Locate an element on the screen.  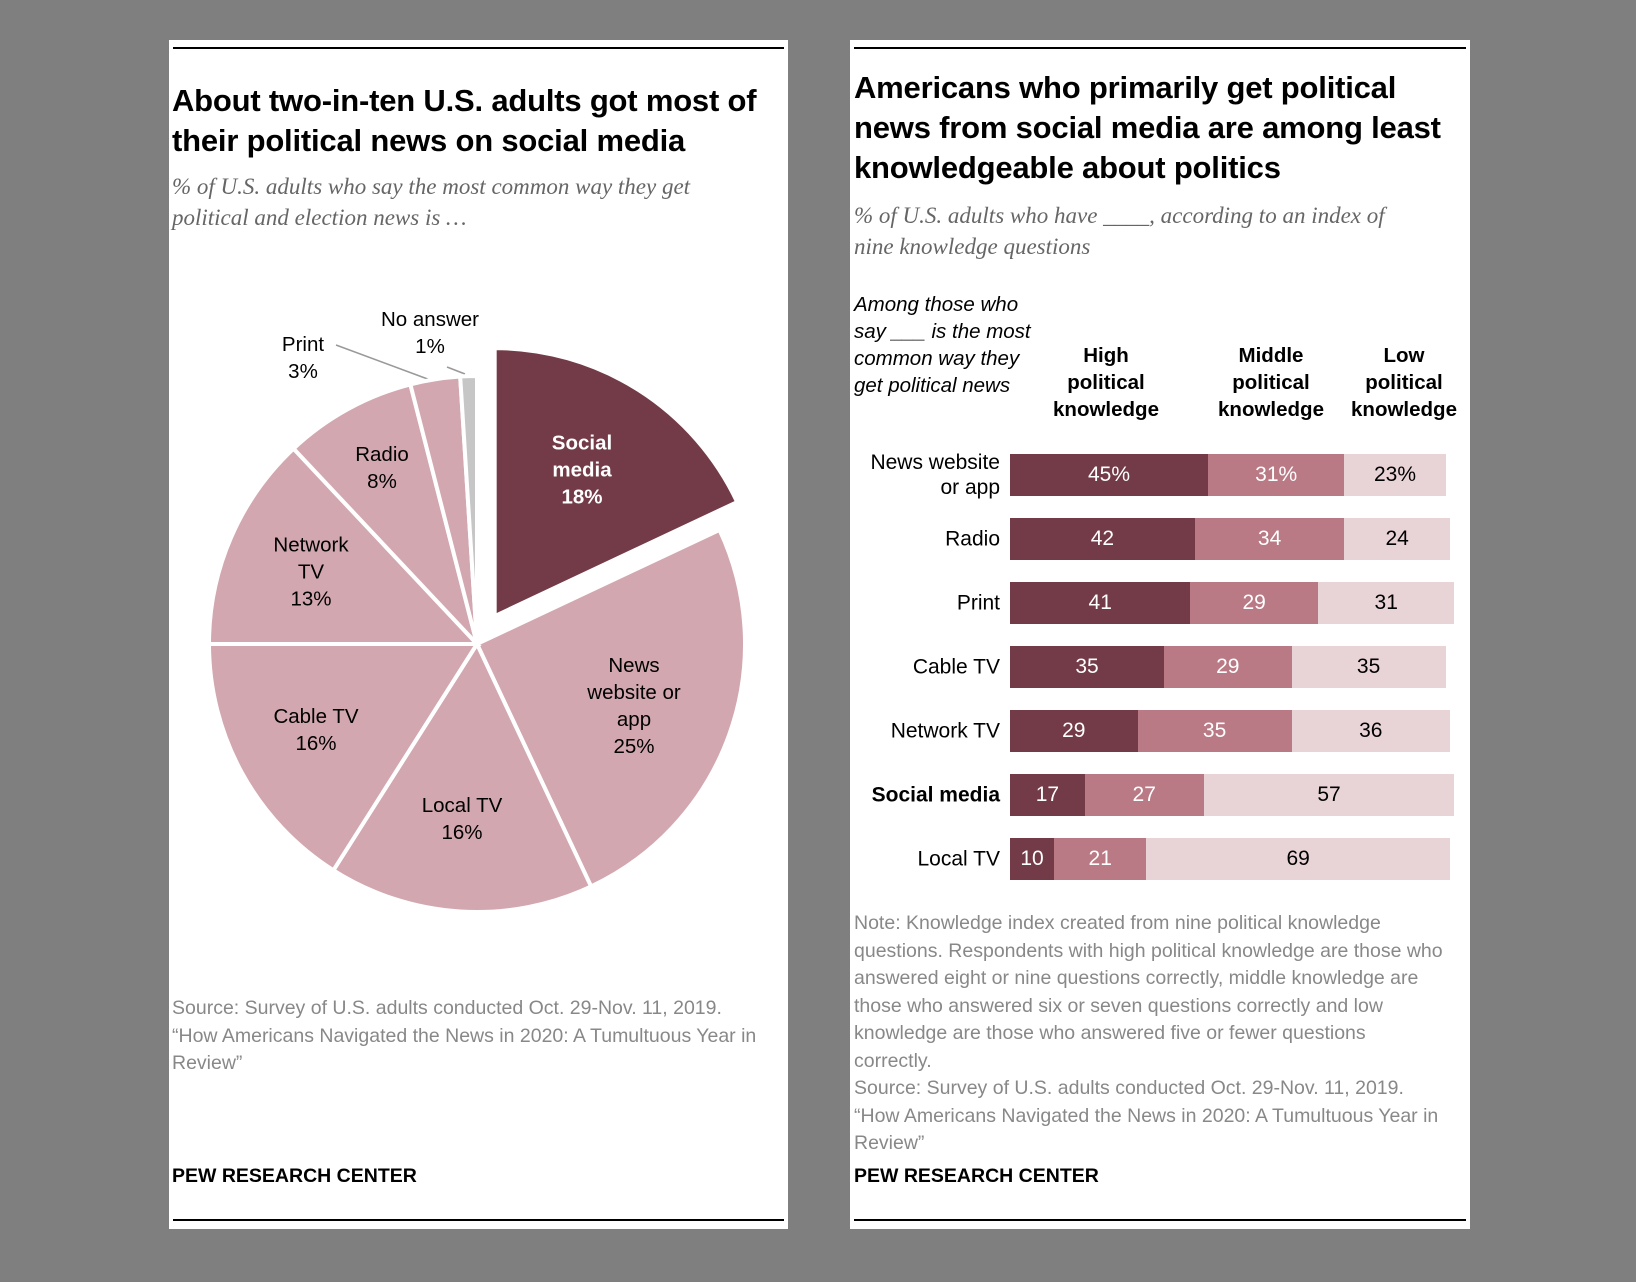
subtitle-line: nine knowledge questions is located at coordinates (972, 246).